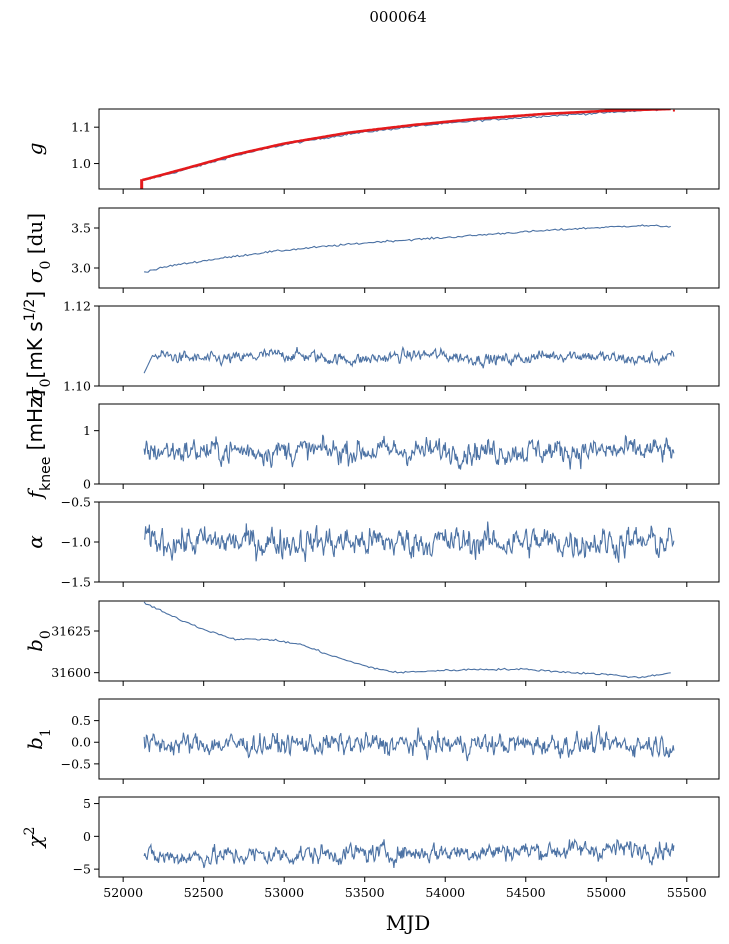 This screenshot has height=944, width=729. What do you see at coordinates (81, 127) in the screenshot?
I see `y-tick-label: 1.1` at bounding box center [81, 127].